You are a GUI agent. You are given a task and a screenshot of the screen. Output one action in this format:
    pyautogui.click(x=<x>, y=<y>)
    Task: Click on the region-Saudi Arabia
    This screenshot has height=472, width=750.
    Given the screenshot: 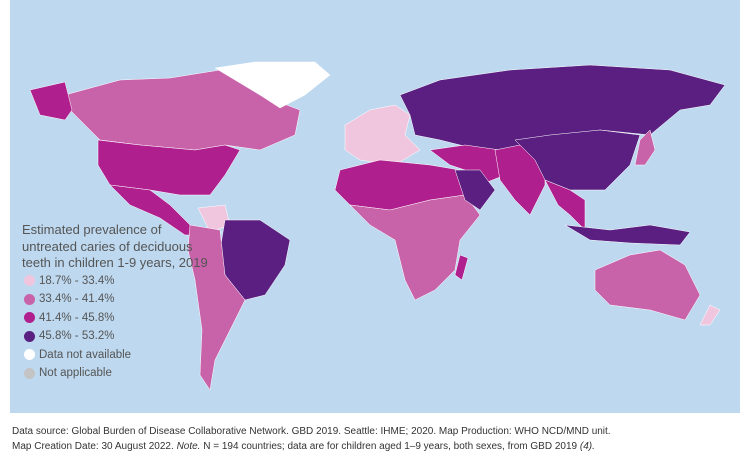 What is the action you would take?
    pyautogui.click(x=475, y=190)
    